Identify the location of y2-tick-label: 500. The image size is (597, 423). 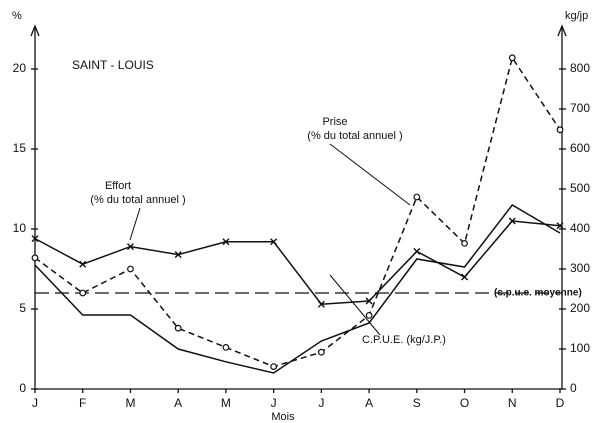
(580, 188).